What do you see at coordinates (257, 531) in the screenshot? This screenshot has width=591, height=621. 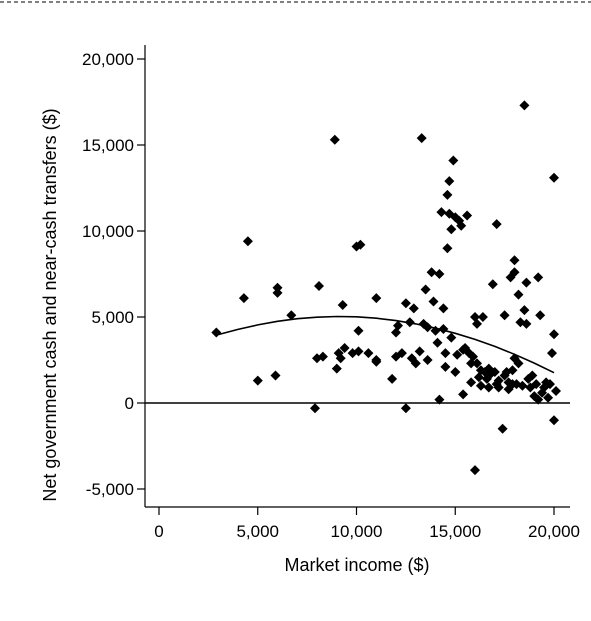 I see `x-tick-label: 5,000` at bounding box center [257, 531].